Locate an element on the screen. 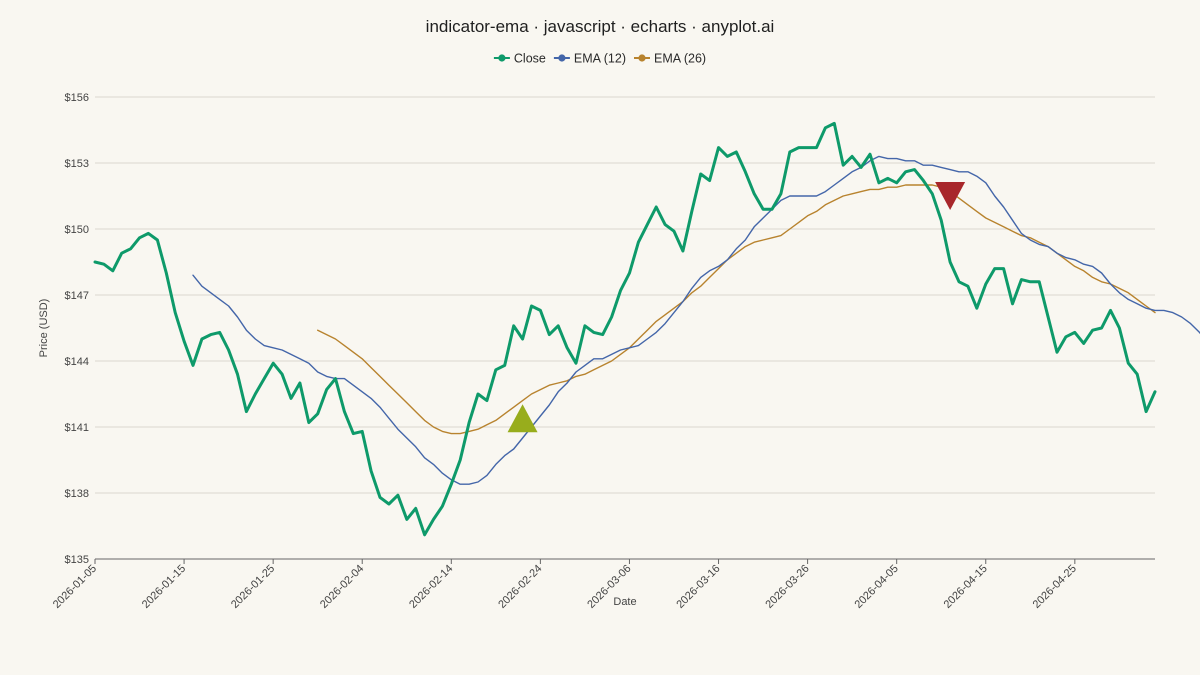  y-tick-label: $156 is located at coordinates (77, 98).